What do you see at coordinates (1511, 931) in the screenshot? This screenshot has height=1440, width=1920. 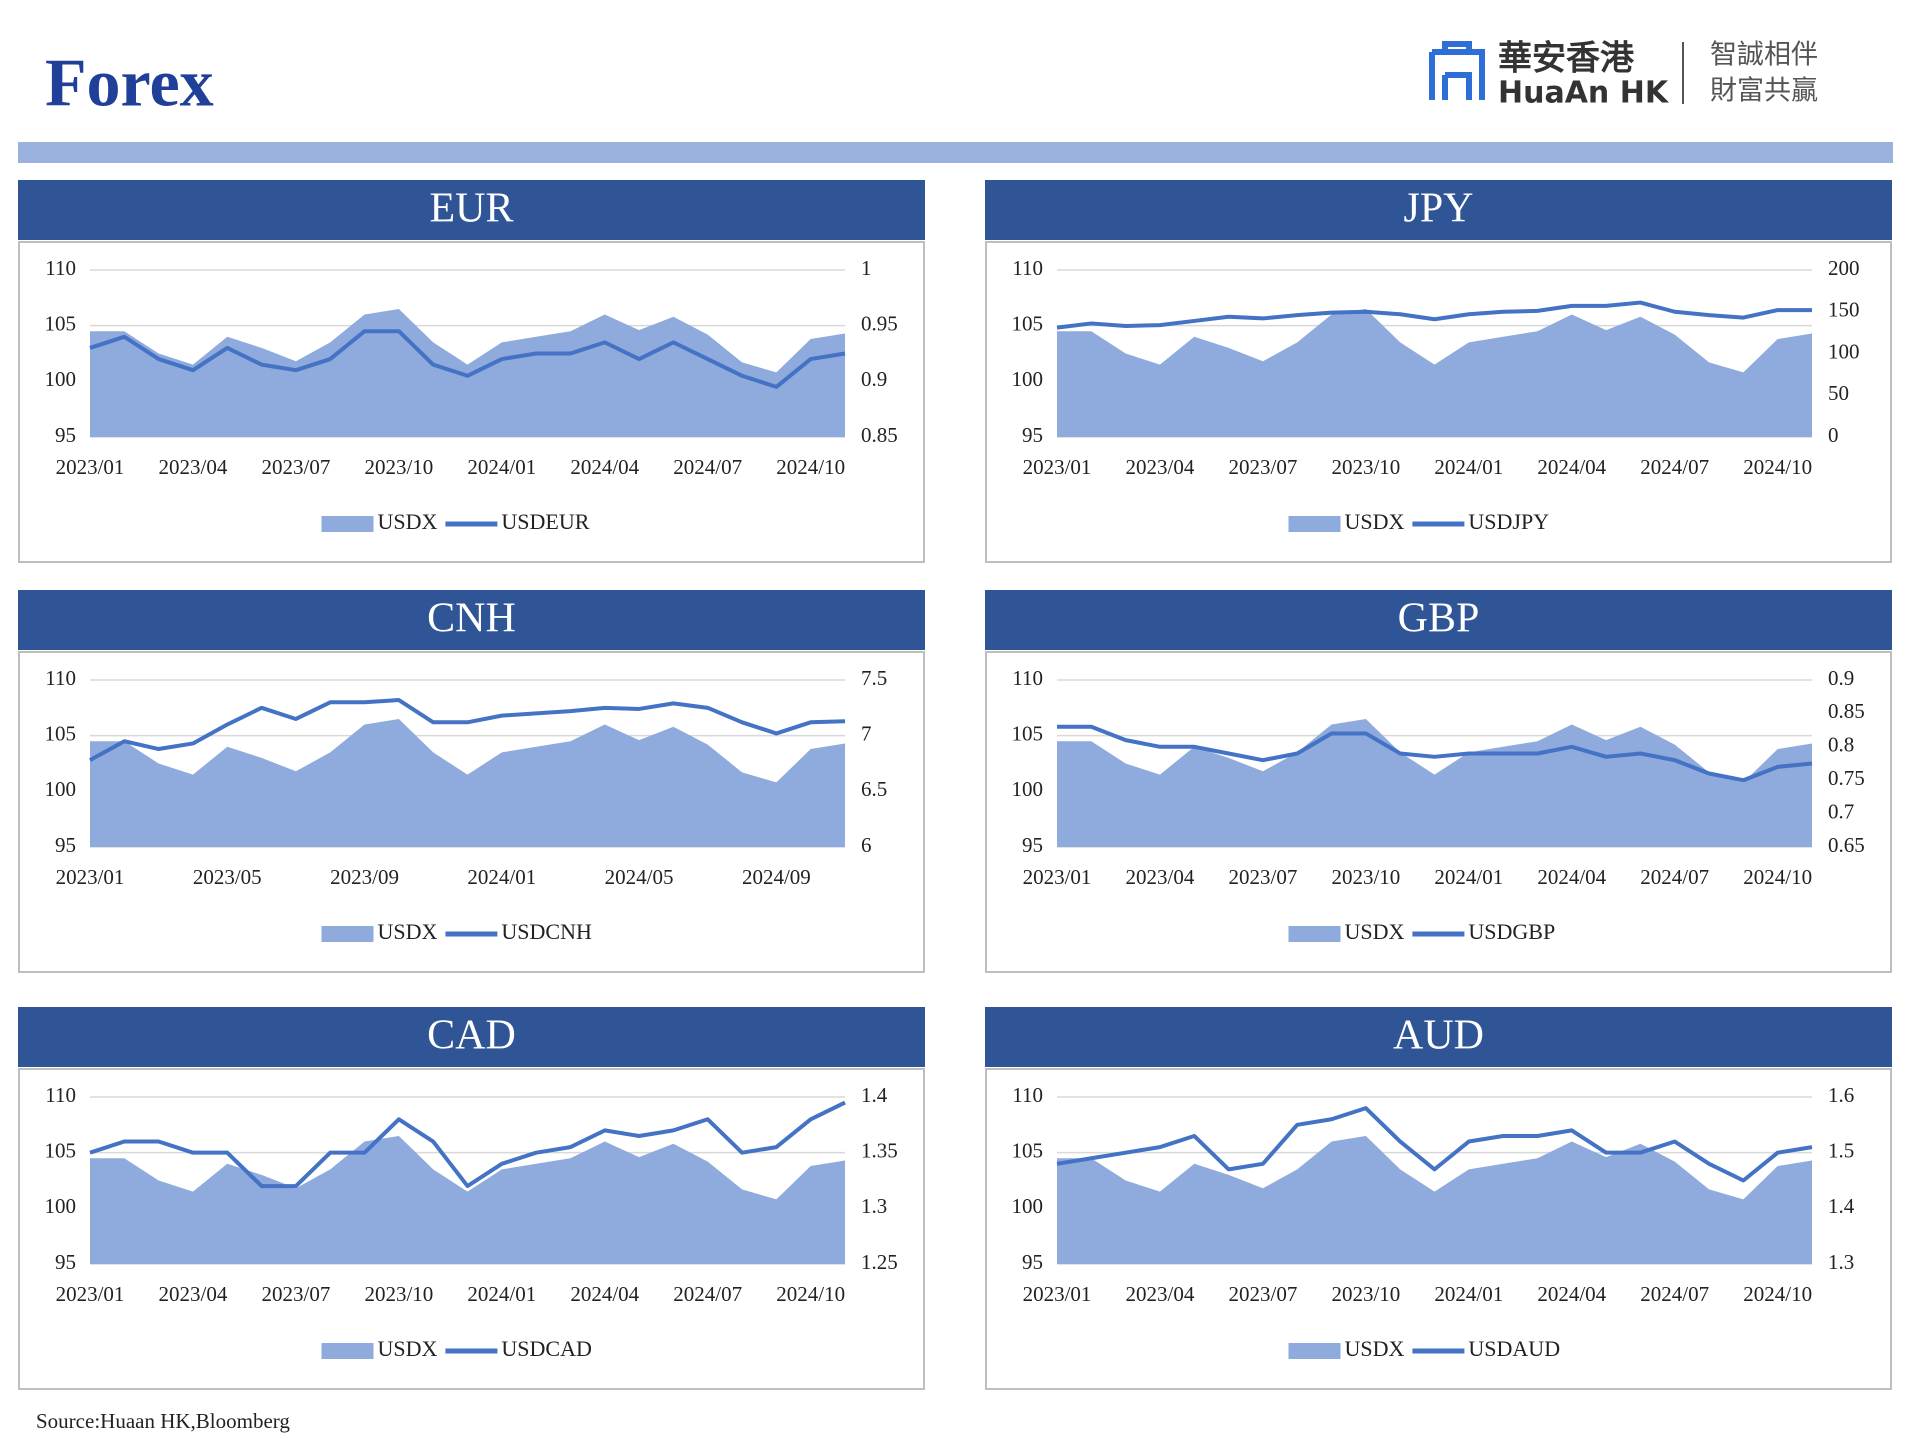 I see `legend-label: USDGBP` at bounding box center [1511, 931].